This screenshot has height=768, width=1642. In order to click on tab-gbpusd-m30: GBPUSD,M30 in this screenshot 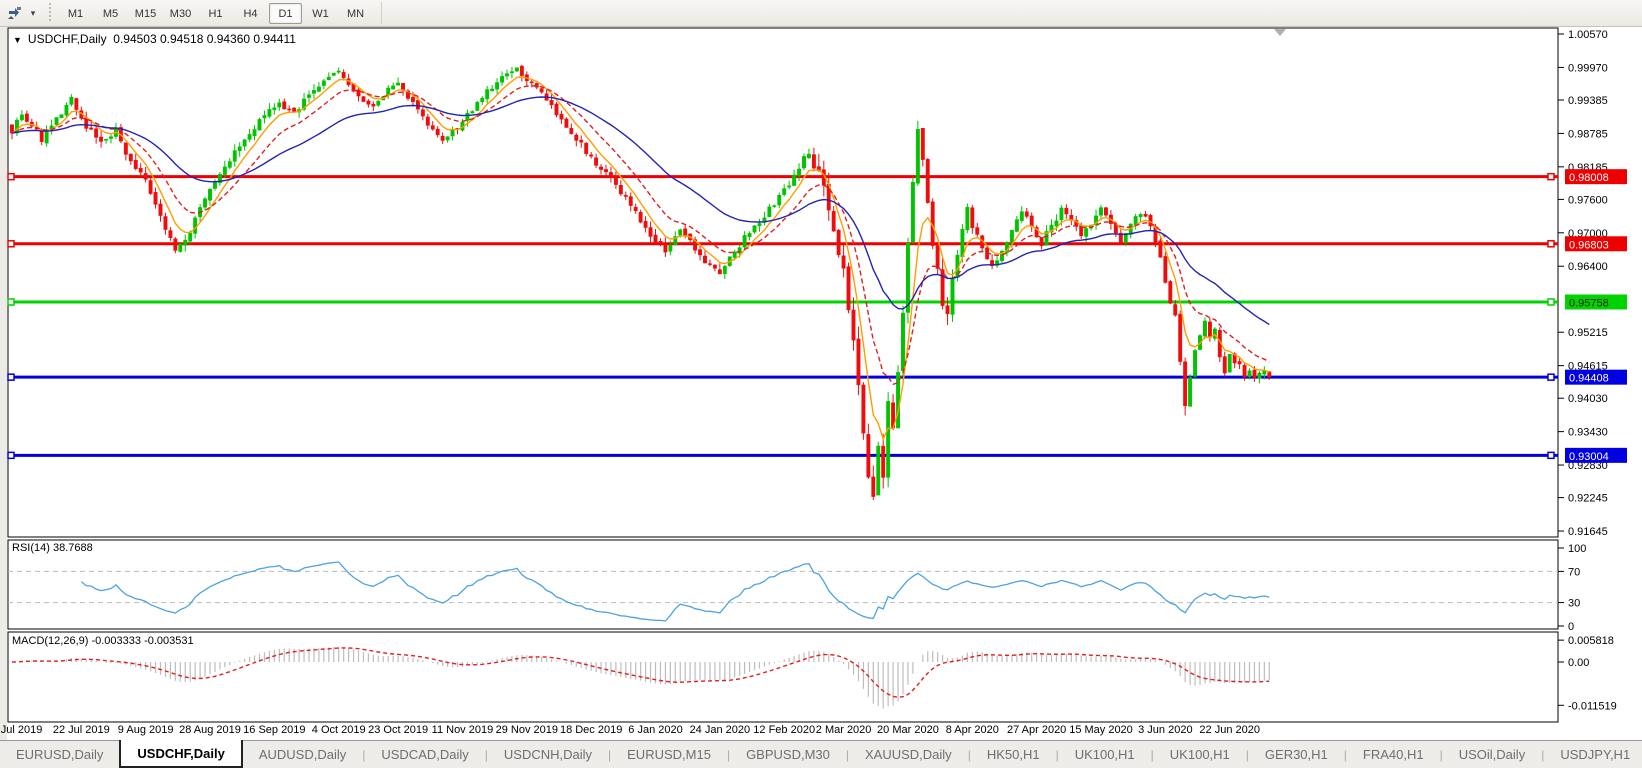, I will do `click(788, 754)`.